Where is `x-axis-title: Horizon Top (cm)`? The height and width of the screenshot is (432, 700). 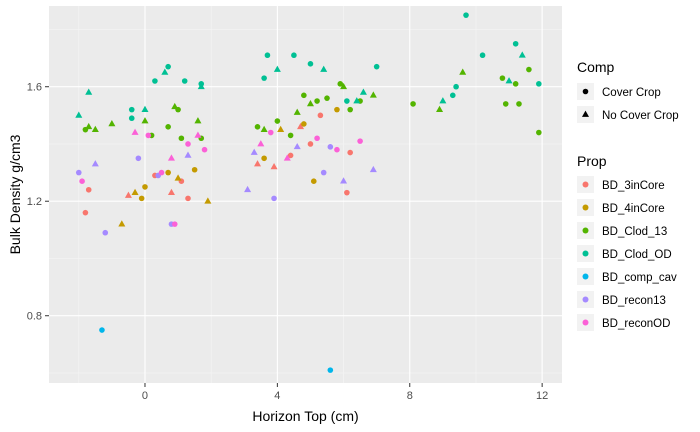
x-axis-title: Horizon Top (cm) is located at coordinates (305, 416).